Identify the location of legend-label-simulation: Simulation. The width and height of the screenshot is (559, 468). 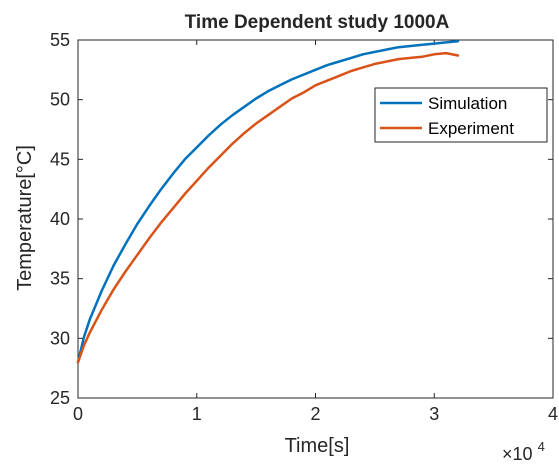
(467, 103).